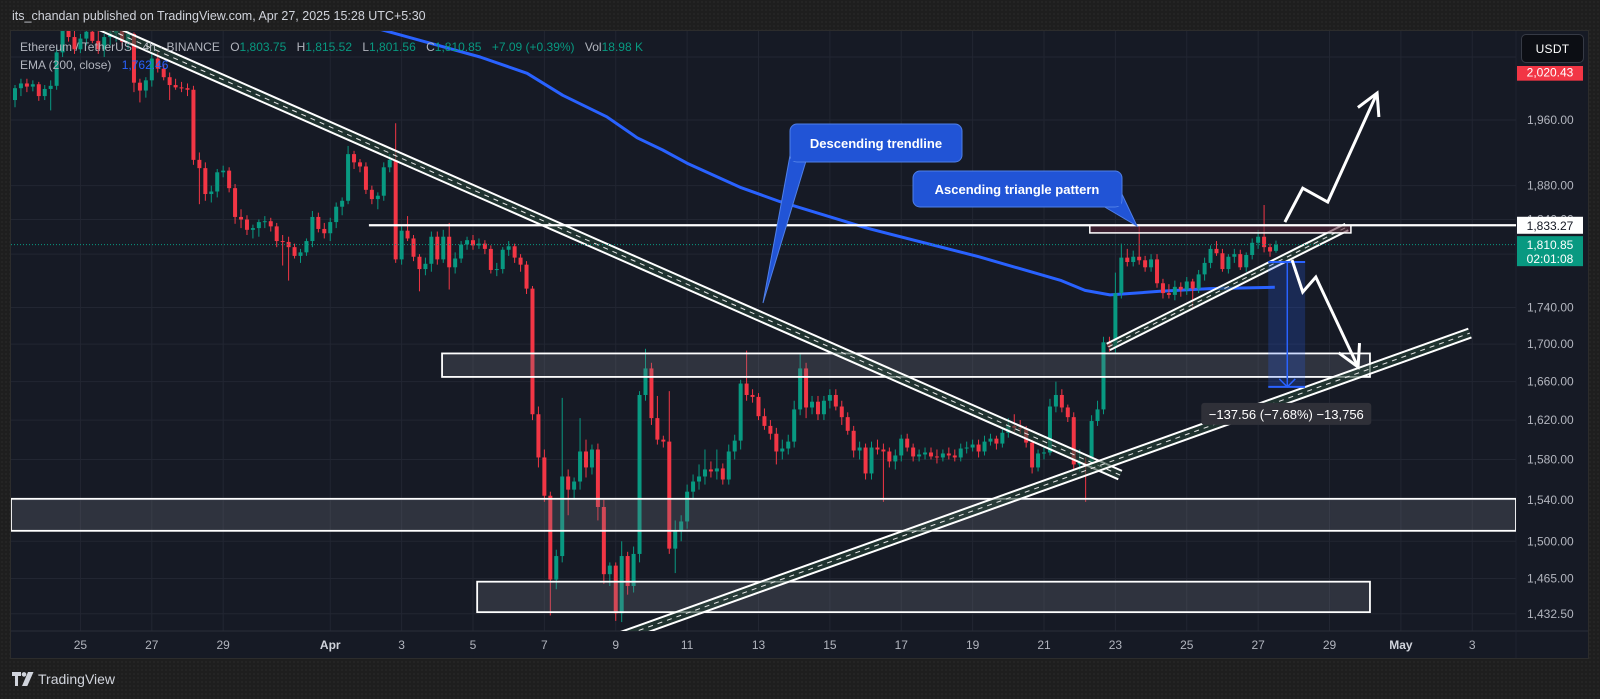 The height and width of the screenshot is (699, 1600). What do you see at coordinates (120, 47) in the screenshot?
I see `symbol-title: Ethereum / TetherUS · 4h · BINANCE` at bounding box center [120, 47].